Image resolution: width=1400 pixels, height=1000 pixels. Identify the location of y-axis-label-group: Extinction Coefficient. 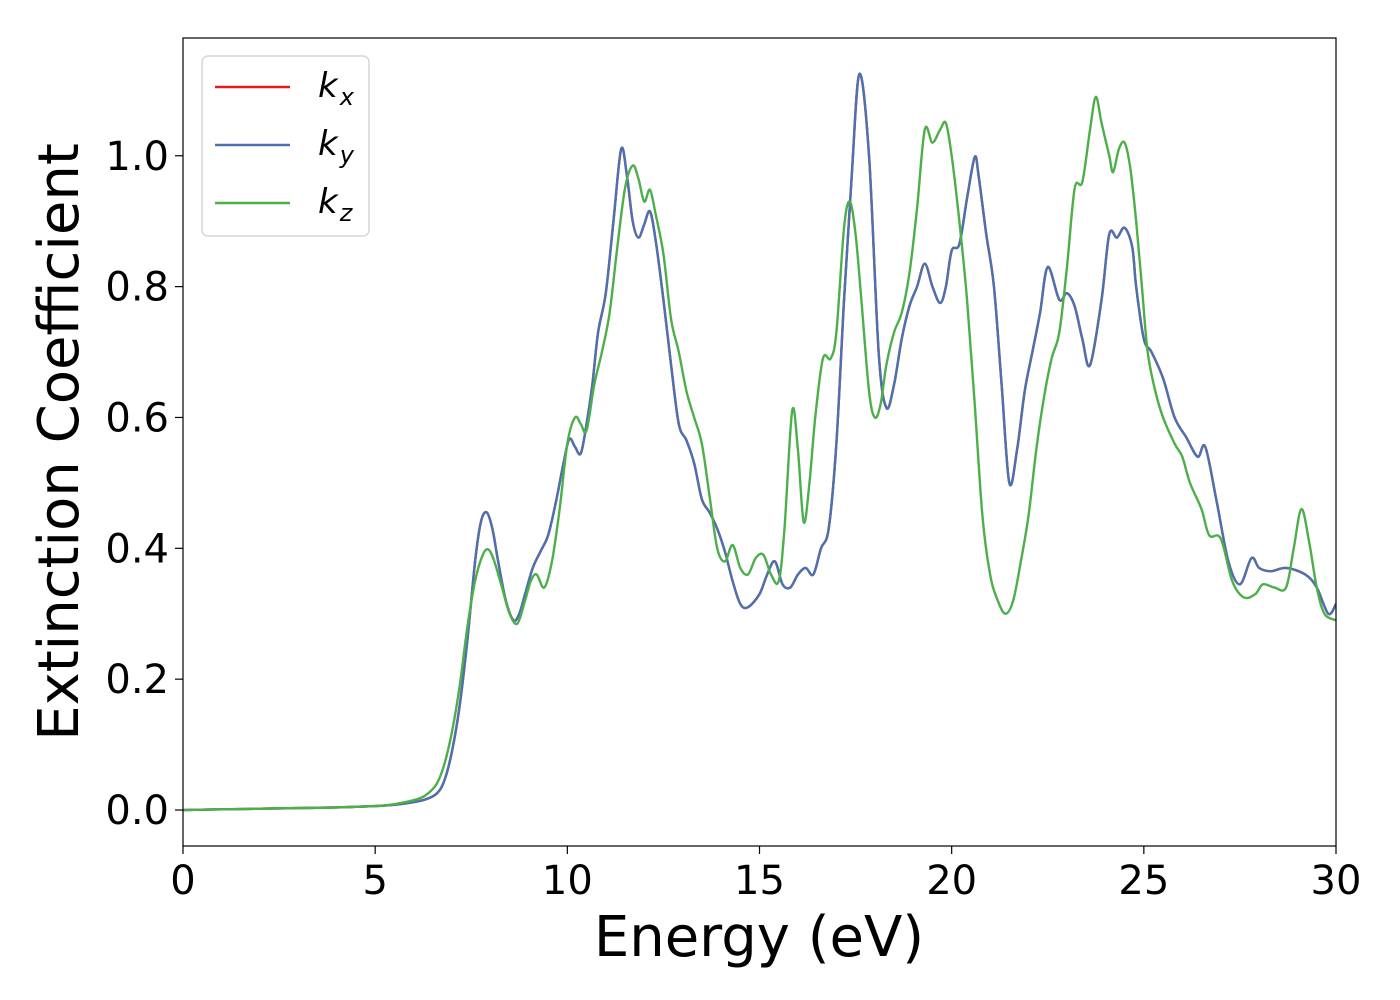
(59, 442).